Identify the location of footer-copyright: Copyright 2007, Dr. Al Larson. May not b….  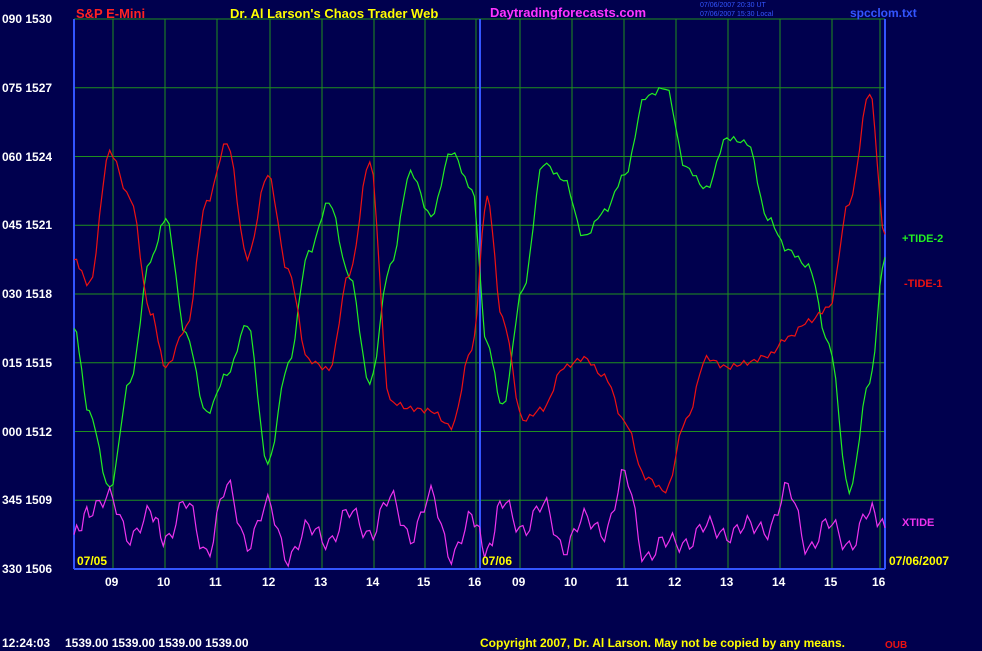
(662, 643).